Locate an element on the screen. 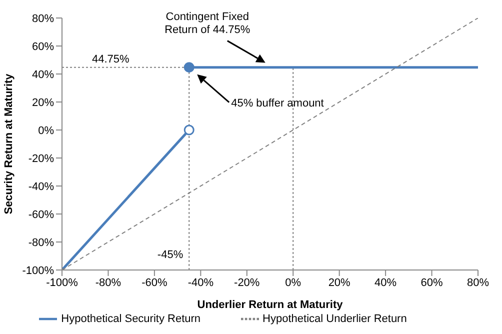 The image size is (502, 334). y-tick-label: 40% is located at coordinates (43, 74).